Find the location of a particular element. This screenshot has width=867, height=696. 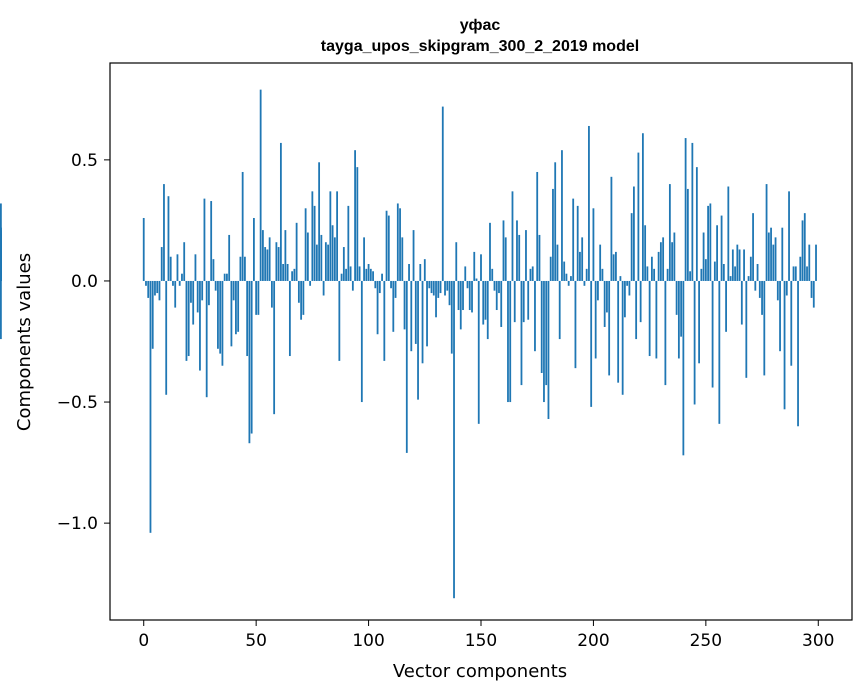

y-tick-label: −1.0 is located at coordinates (77, 524).